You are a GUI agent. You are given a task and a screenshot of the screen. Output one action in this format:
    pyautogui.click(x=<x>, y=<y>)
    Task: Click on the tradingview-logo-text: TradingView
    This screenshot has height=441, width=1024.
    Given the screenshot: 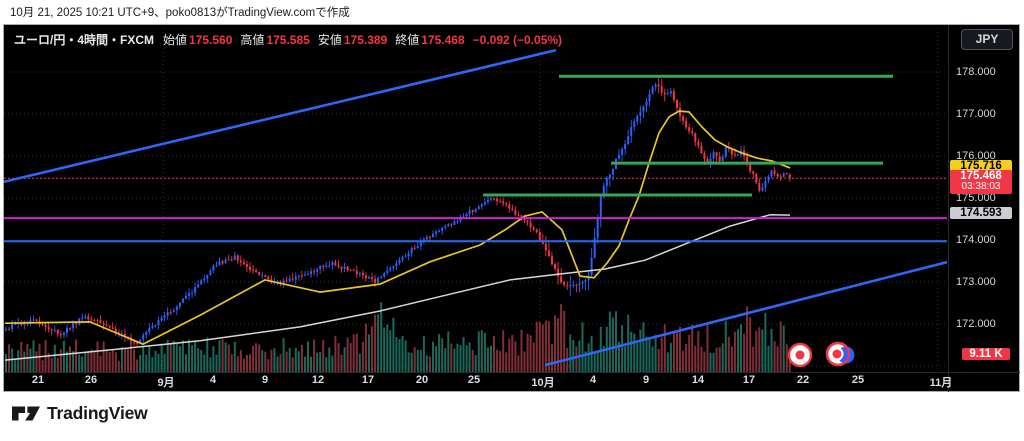 What is the action you would take?
    pyautogui.click(x=97, y=413)
    